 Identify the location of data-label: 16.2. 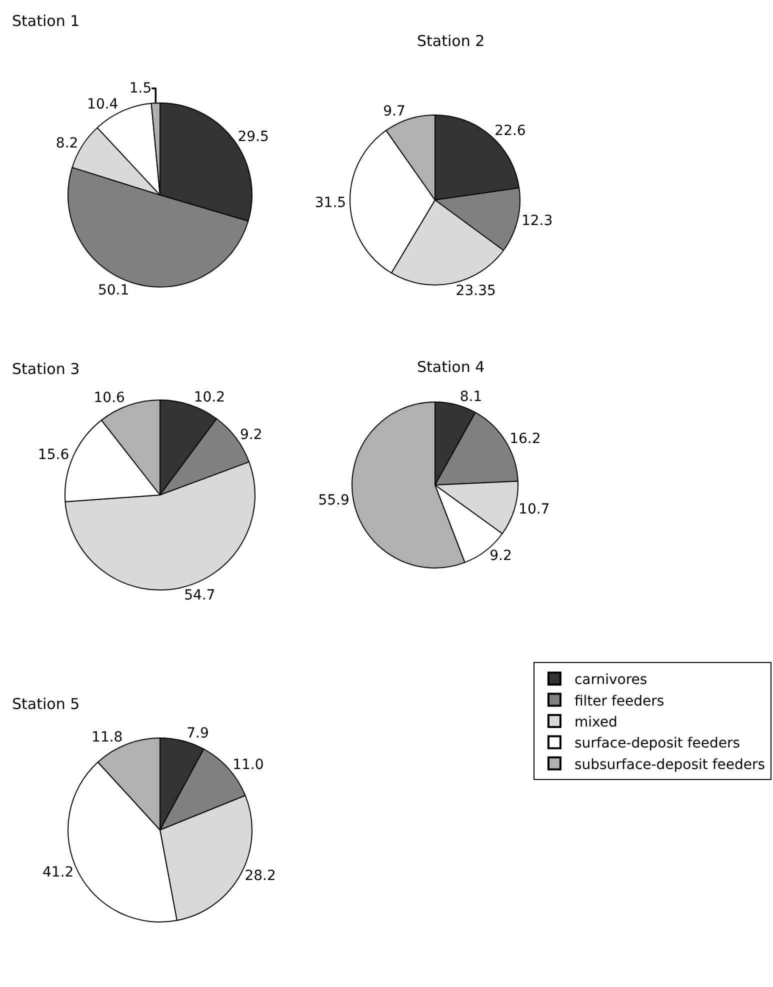
(525, 439).